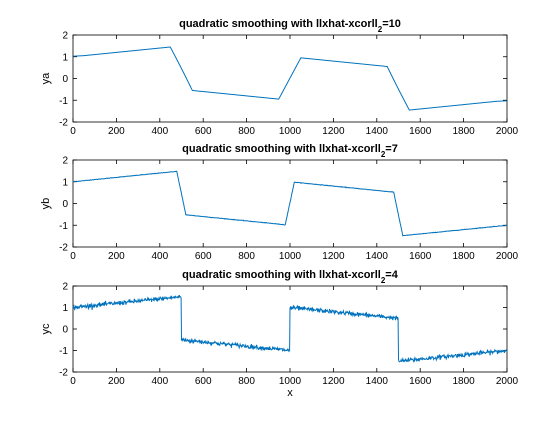 Image resolution: width=560 pixels, height=425 pixels. I want to click on y-axis-label: ya, so click(46, 78).